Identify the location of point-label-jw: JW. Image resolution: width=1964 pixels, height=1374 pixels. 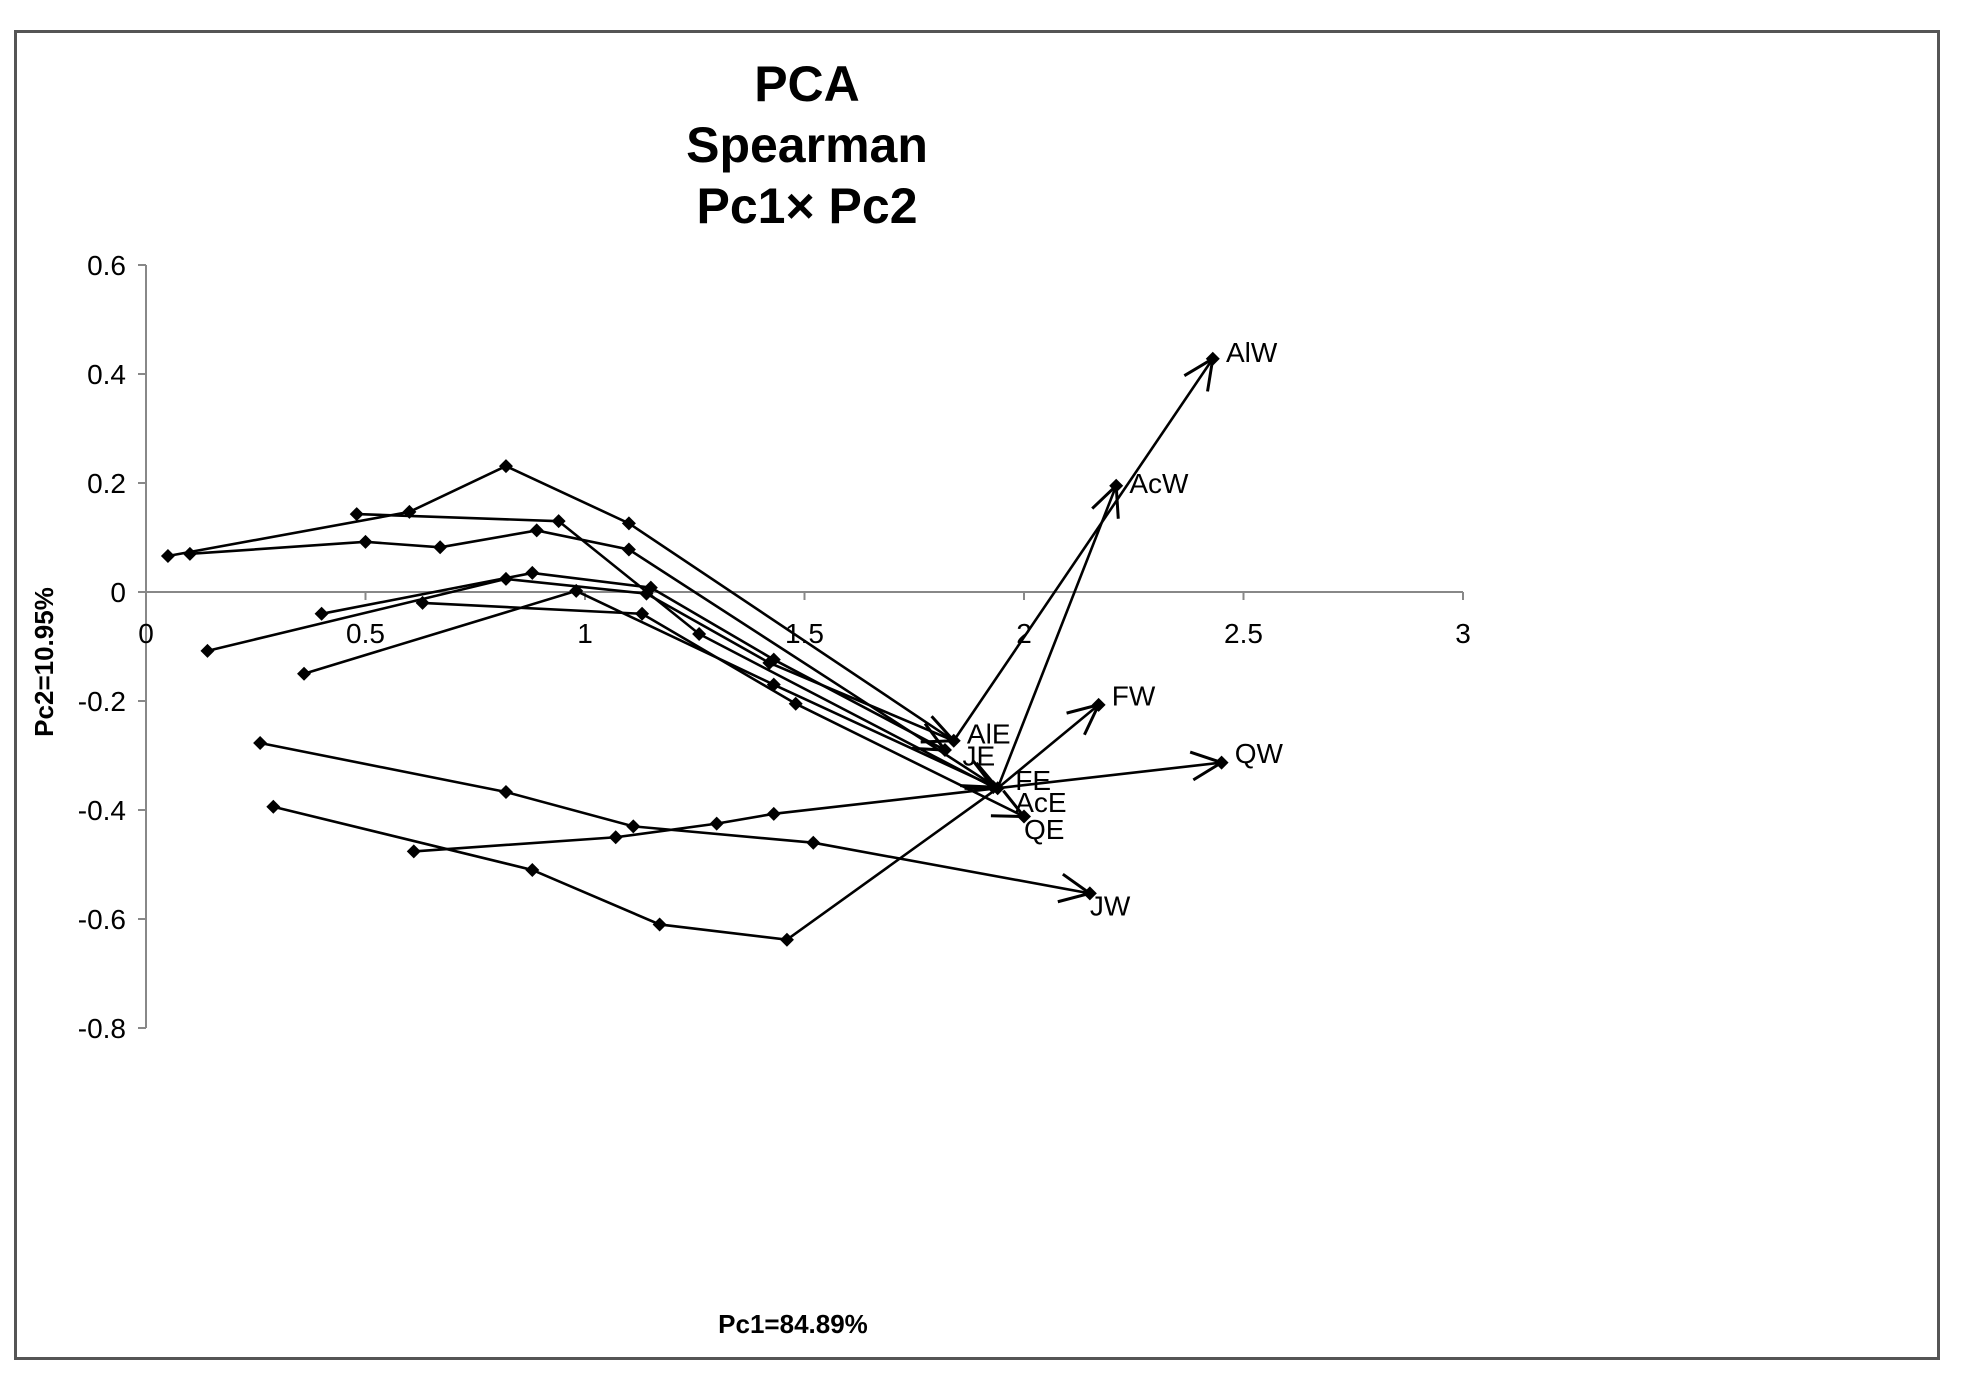
(1110, 905).